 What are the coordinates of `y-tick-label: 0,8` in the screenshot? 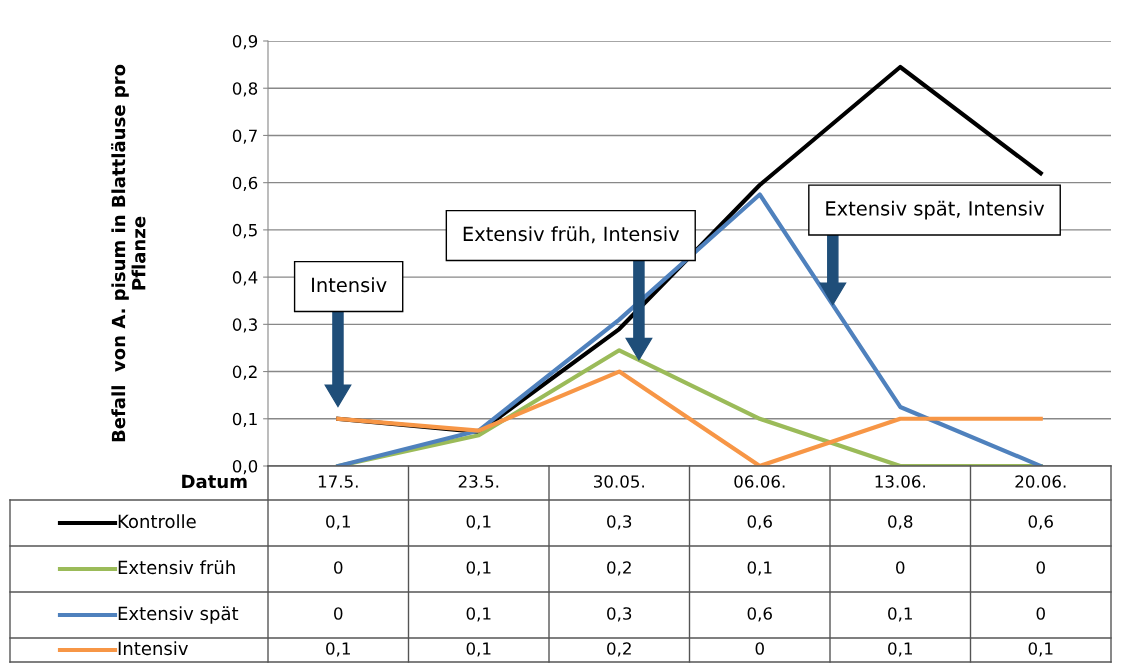 It's located at (245, 89).